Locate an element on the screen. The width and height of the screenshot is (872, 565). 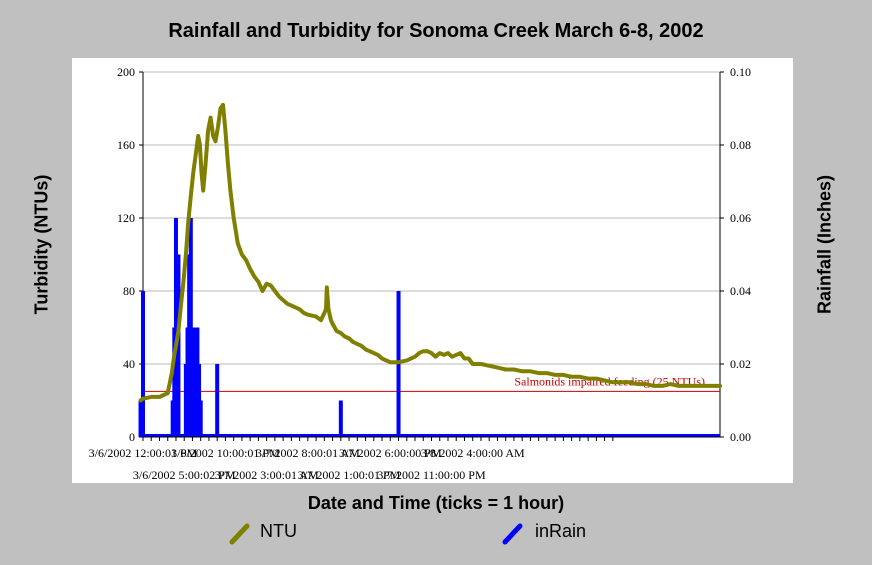
x-tick-label: 3/7/2002 1:00:01 PM is located at coordinates (349, 475).